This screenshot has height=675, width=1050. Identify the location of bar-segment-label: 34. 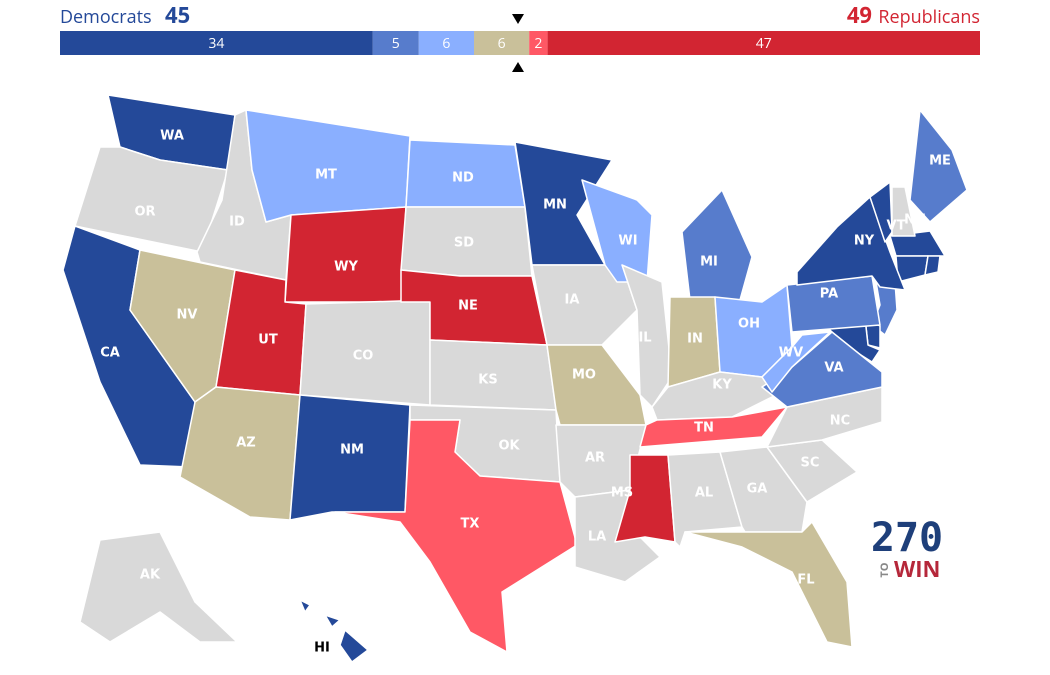
(216, 43).